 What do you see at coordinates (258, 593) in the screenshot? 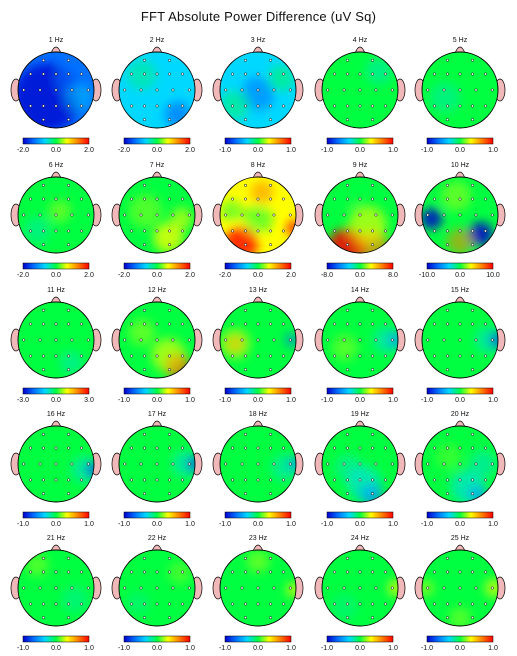
I see `topomap: 23 Hz -1.0 0.0 1.0` at bounding box center [258, 593].